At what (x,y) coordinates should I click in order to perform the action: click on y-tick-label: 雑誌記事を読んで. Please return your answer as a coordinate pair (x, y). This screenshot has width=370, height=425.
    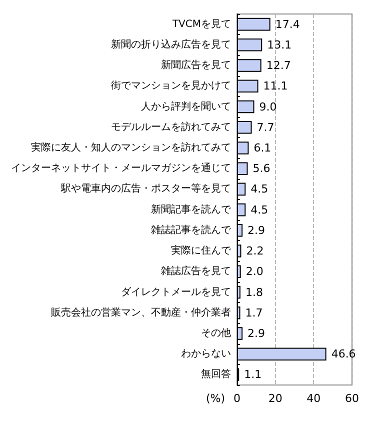
    Looking at the image, I should click on (191, 230).